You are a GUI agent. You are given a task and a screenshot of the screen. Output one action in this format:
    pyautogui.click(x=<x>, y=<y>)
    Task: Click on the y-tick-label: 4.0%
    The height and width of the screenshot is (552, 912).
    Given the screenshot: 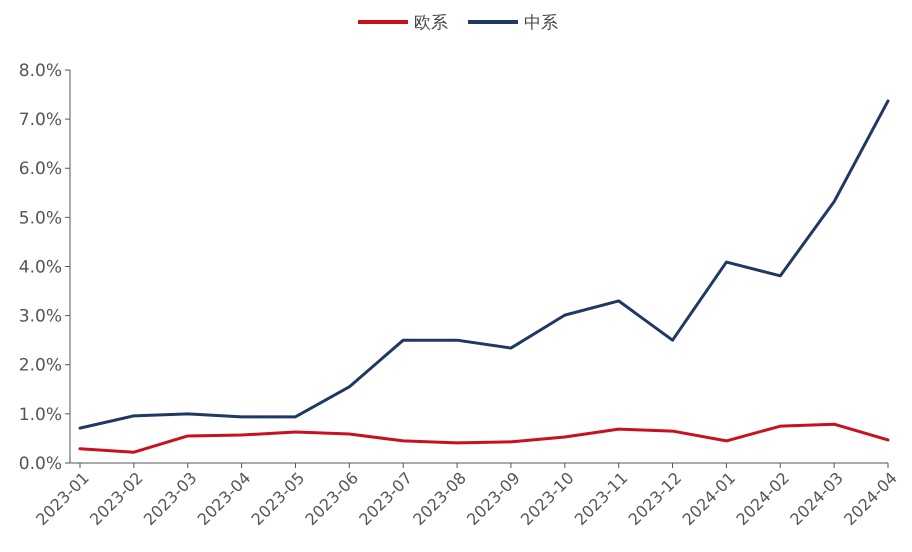 What is the action you would take?
    pyautogui.click(x=40, y=267)
    